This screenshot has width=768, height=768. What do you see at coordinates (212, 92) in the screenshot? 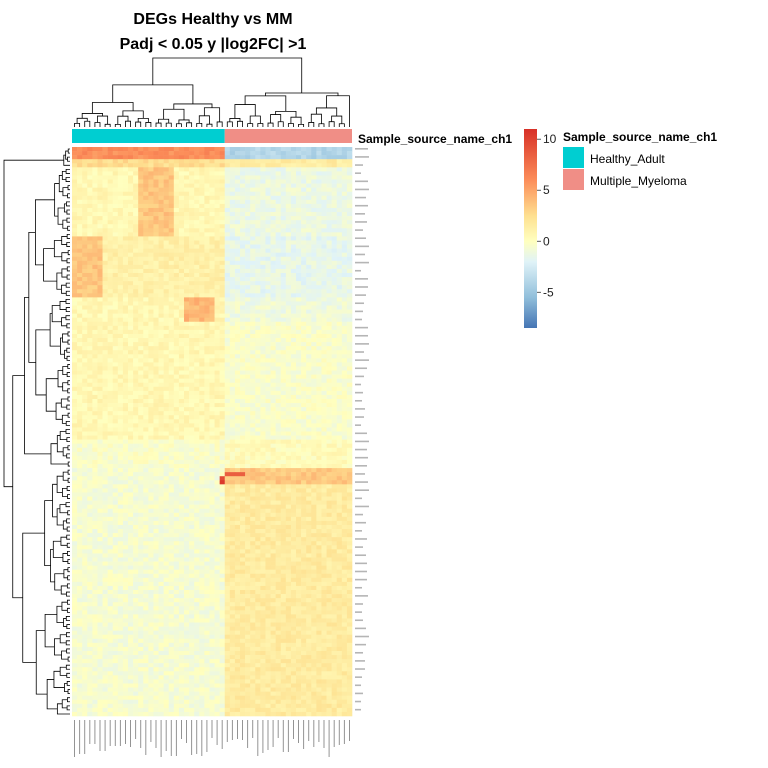
I see `column-dendrogram` at bounding box center [212, 92].